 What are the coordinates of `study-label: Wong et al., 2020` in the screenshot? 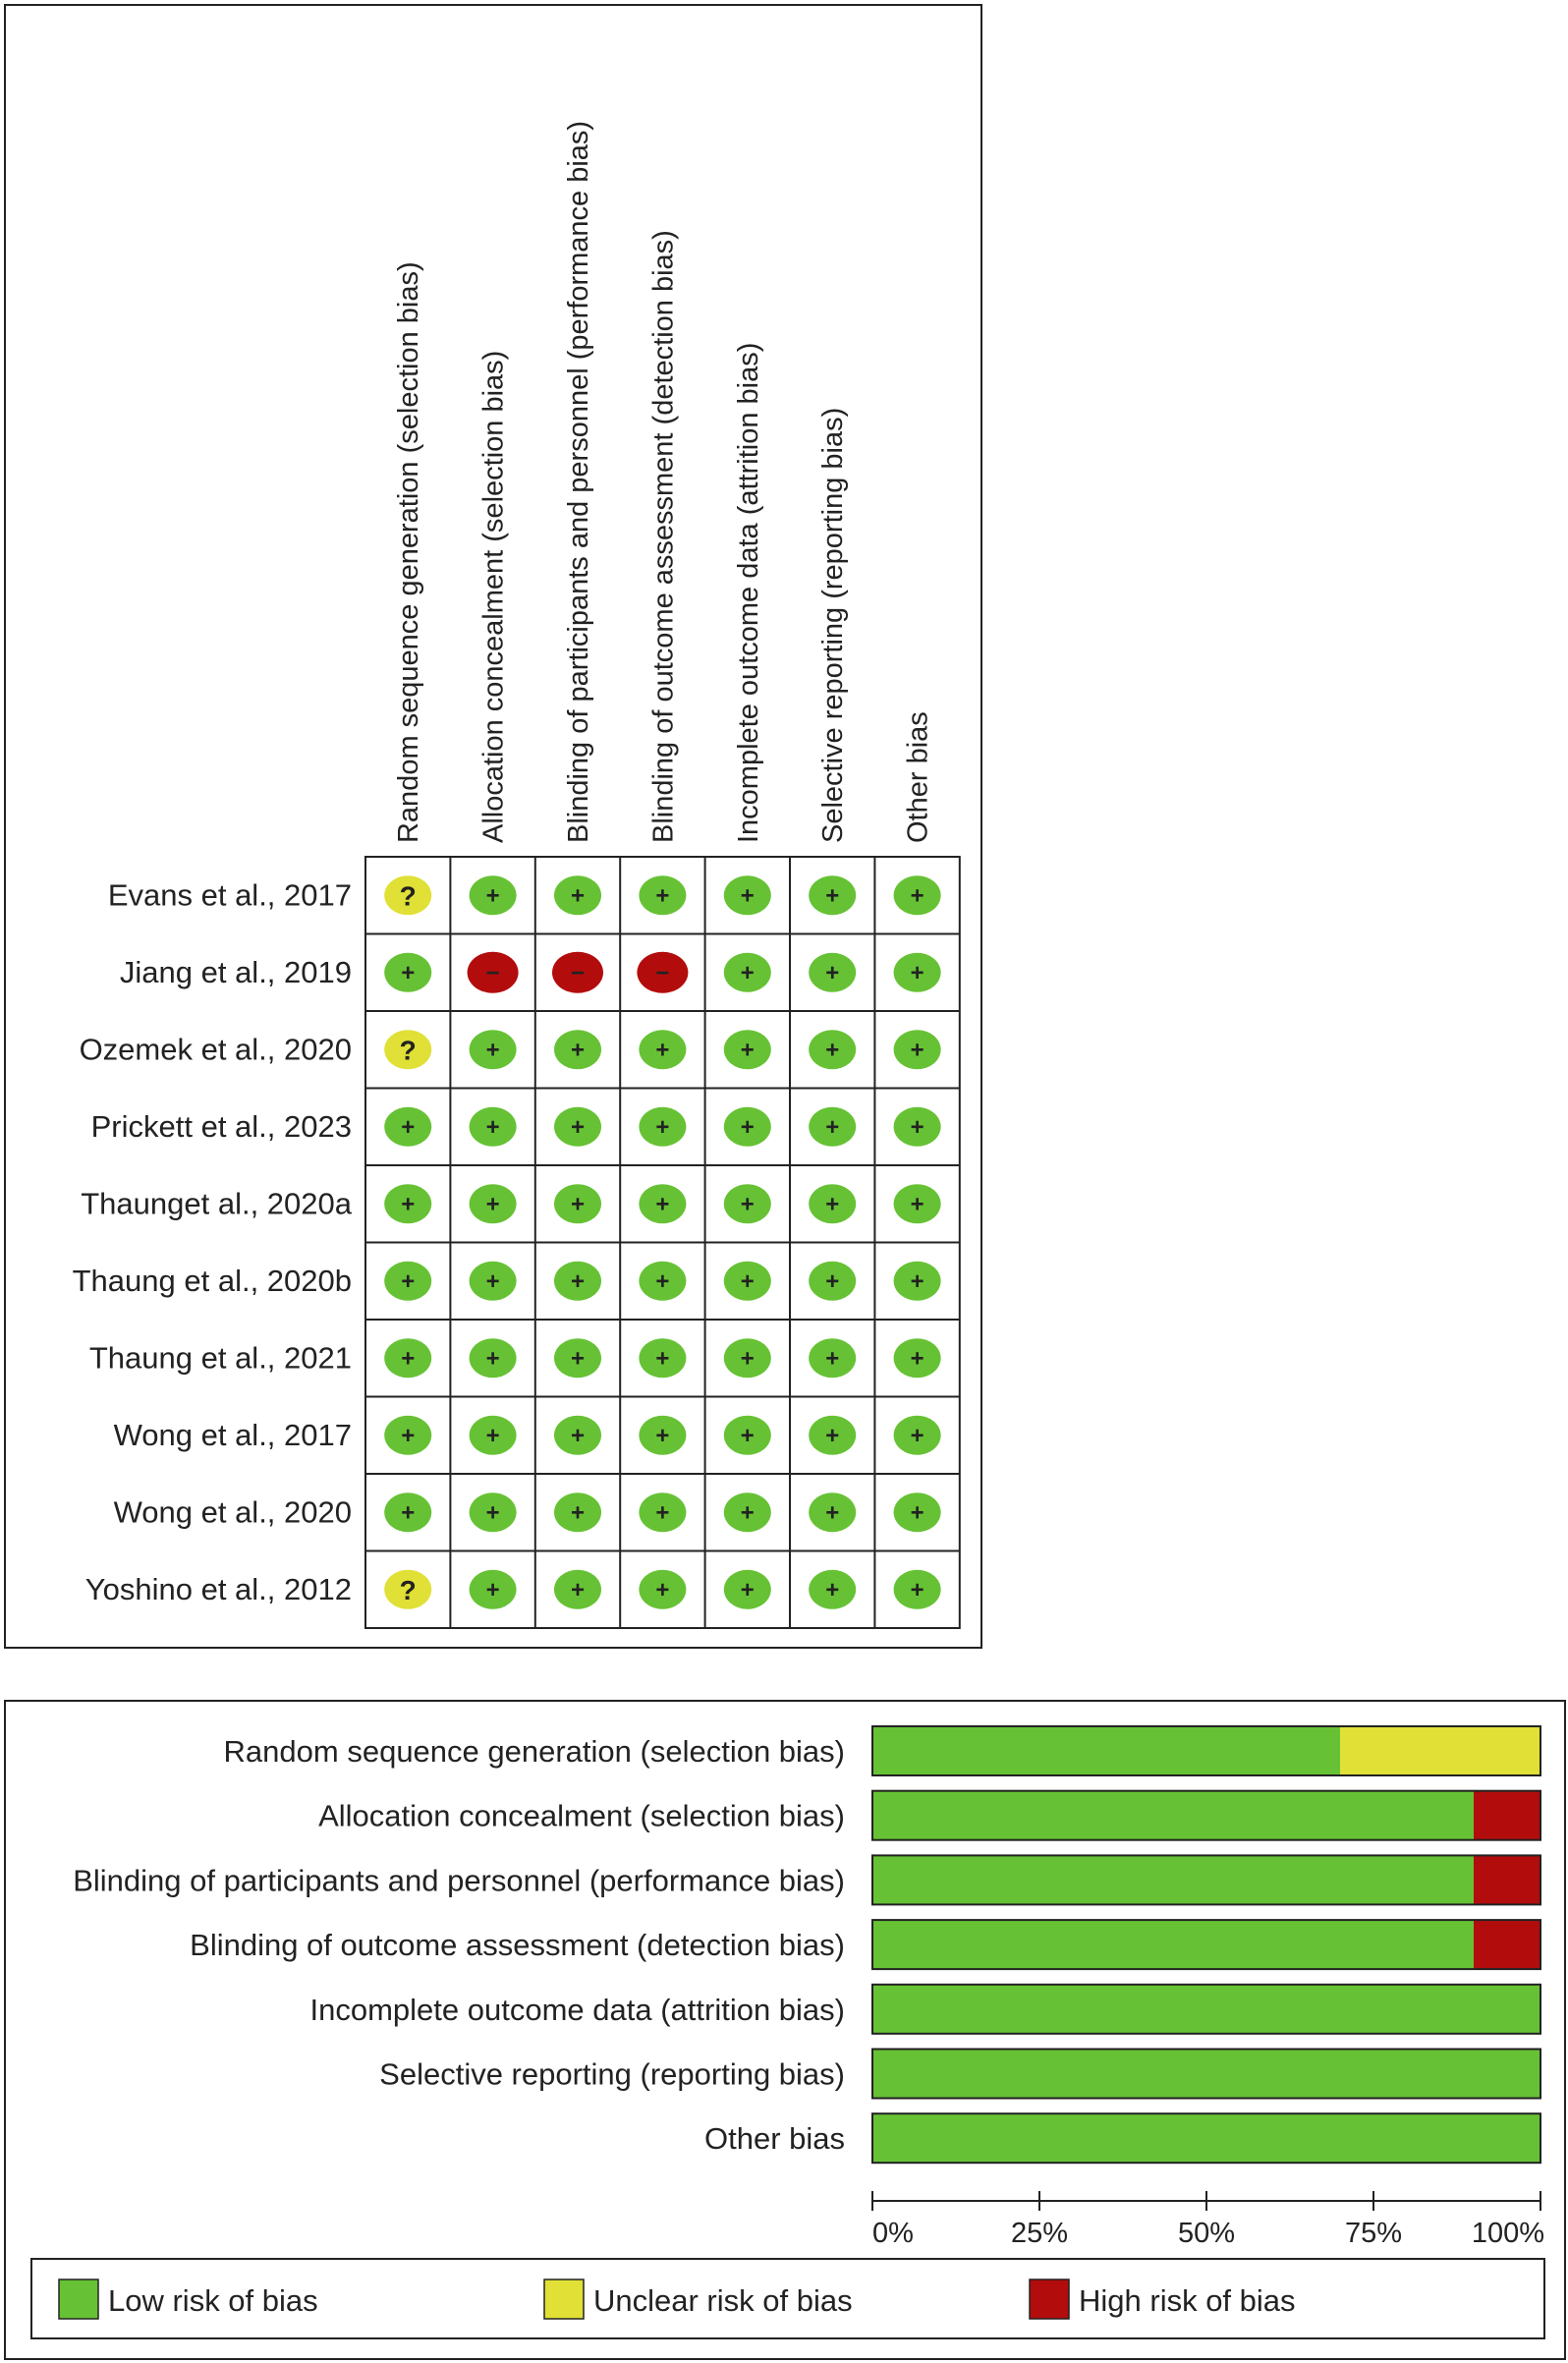 It's located at (233, 1511).